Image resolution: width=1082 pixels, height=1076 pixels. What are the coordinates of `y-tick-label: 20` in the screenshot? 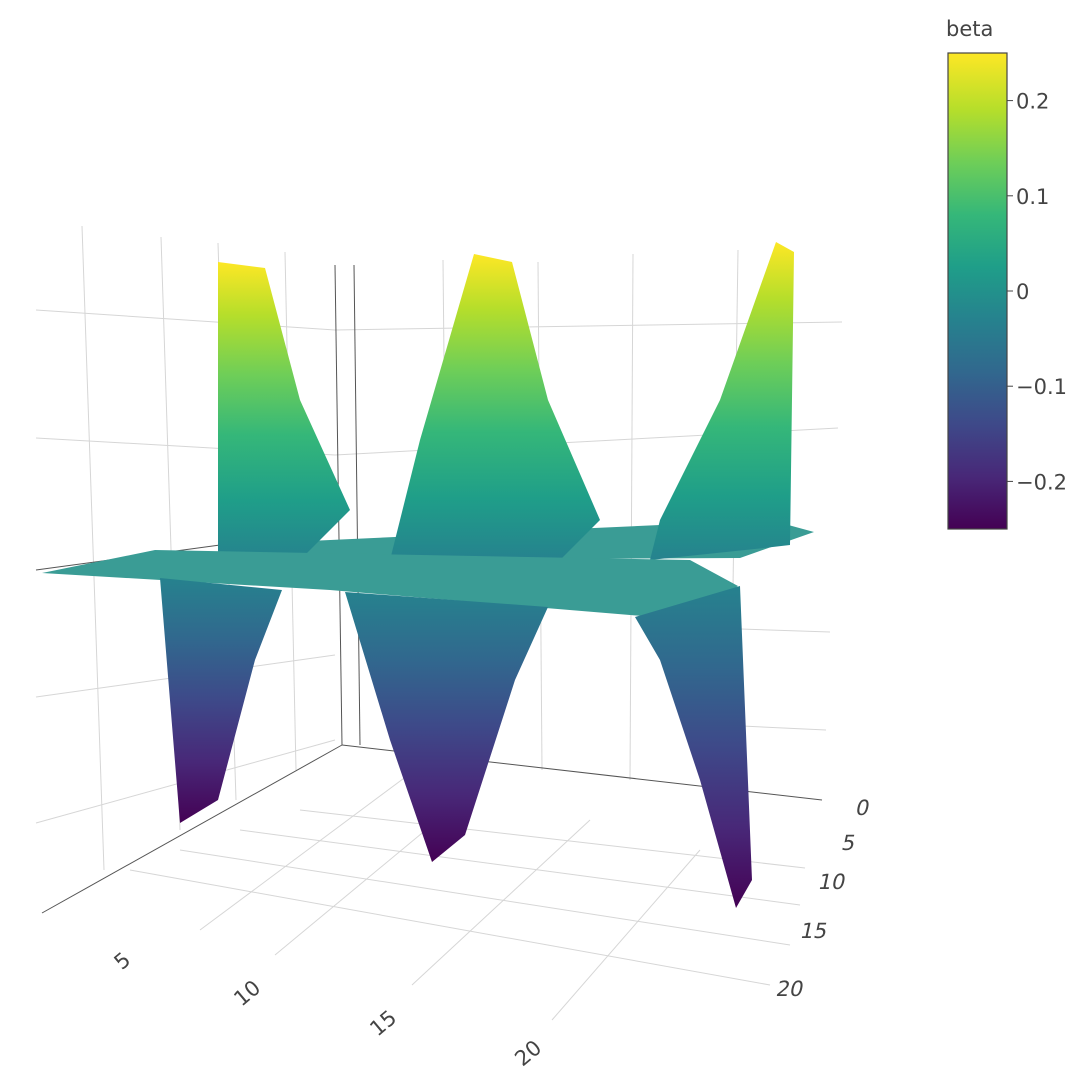 It's located at (790, 989).